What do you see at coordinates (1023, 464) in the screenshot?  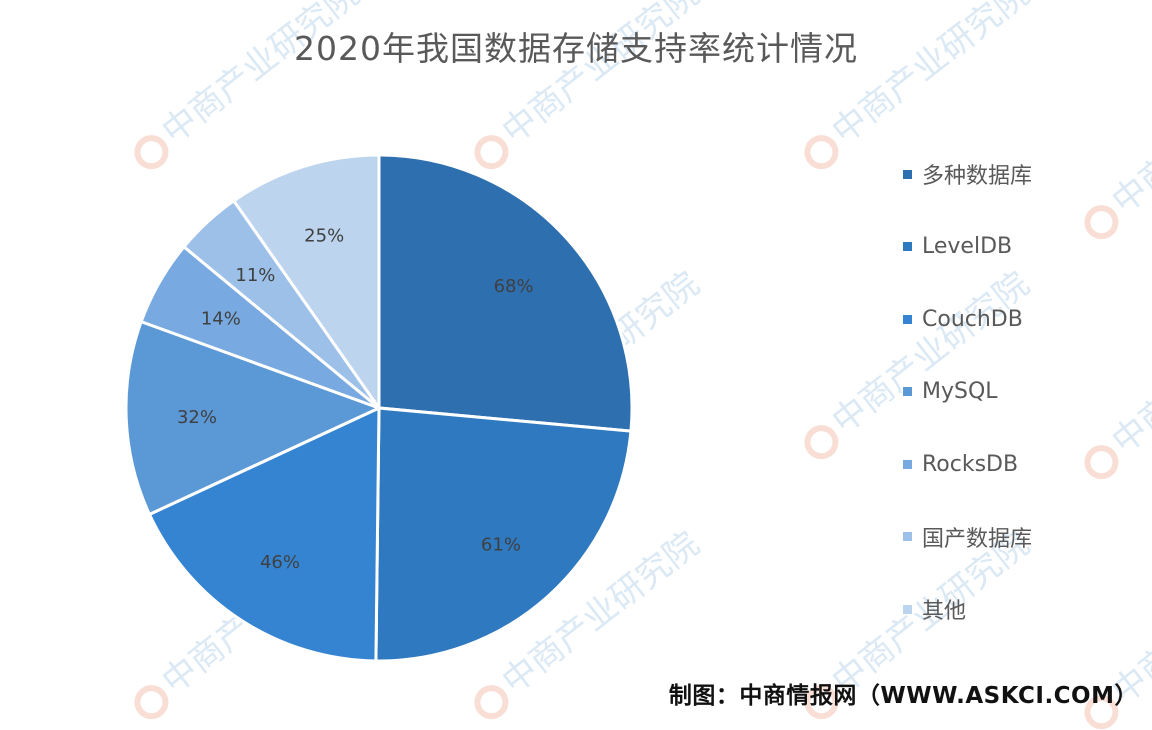 I see `legend-item: RocksDB` at bounding box center [1023, 464].